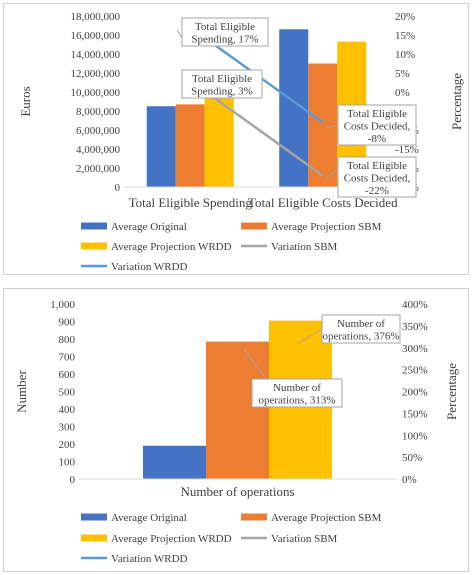 The image size is (474, 575). I want to click on y-tick-label: 300, so click(67, 428).